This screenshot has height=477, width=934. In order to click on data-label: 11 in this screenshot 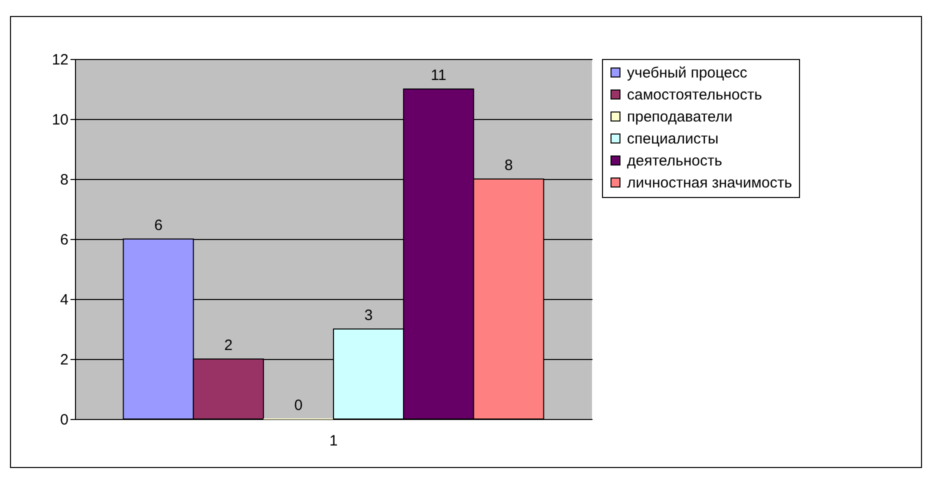, I will do `click(438, 75)`.